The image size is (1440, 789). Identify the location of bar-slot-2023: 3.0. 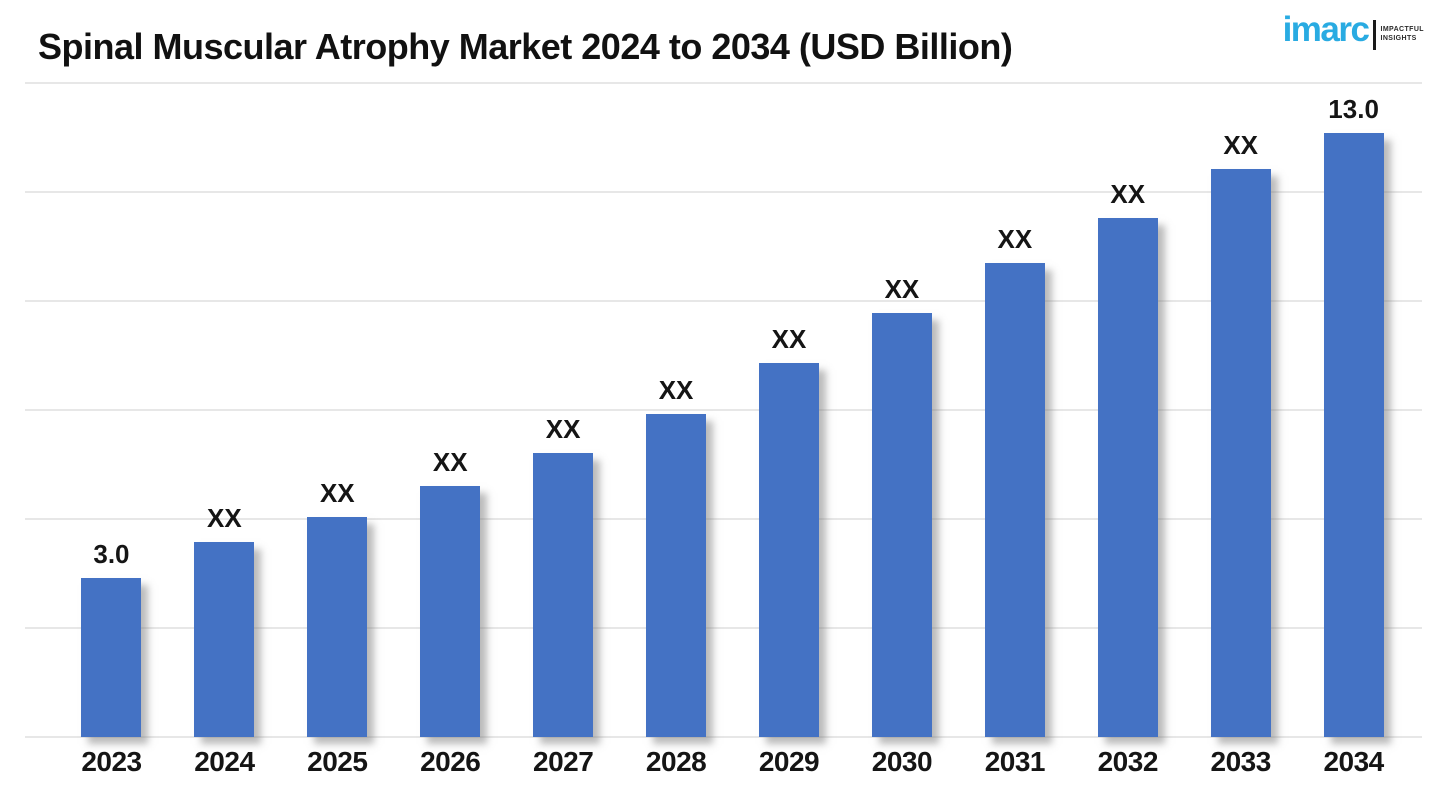
(111, 639).